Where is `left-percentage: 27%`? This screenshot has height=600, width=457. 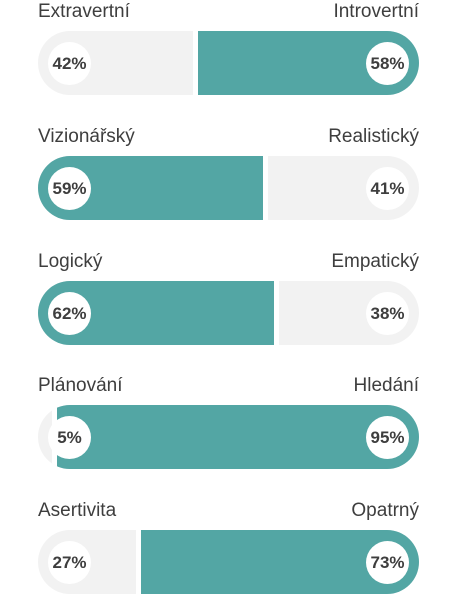 left-percentage: 27% is located at coordinates (69, 562).